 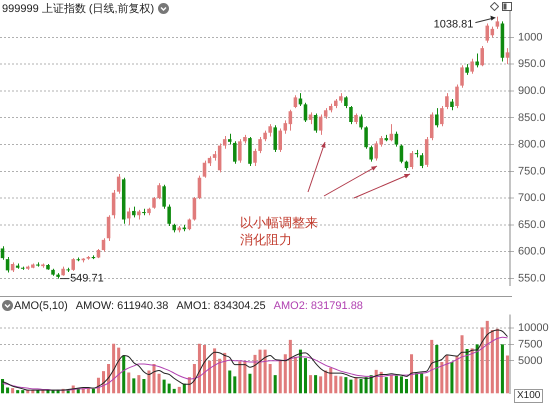 I want to click on y-tick-label: 950.0, so click(x=532, y=64).